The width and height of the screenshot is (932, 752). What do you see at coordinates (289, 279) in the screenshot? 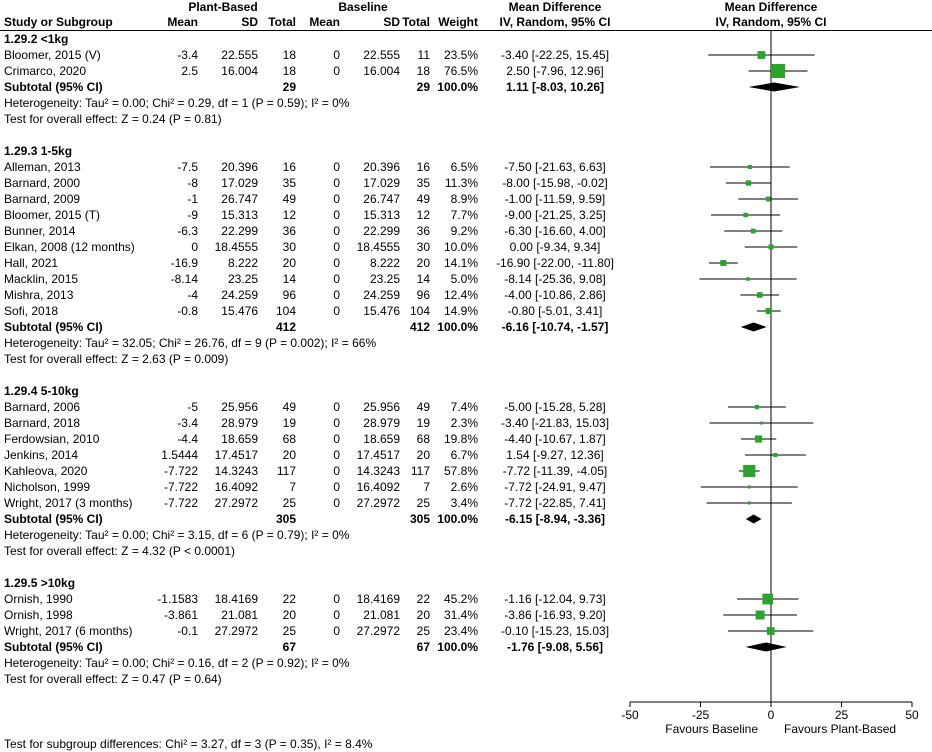
I see `plant-total: 14` at bounding box center [289, 279].